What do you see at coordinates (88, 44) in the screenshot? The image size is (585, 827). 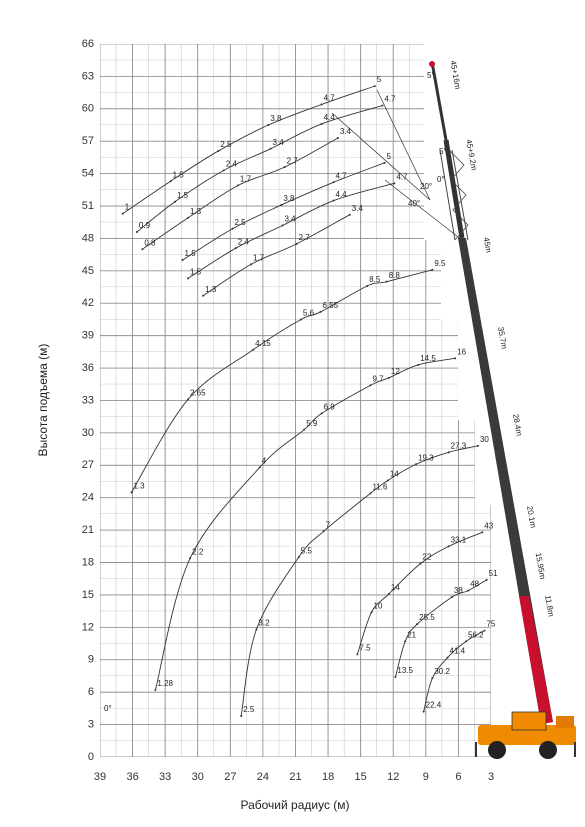 I see `y-tick-label: 66` at bounding box center [88, 44].